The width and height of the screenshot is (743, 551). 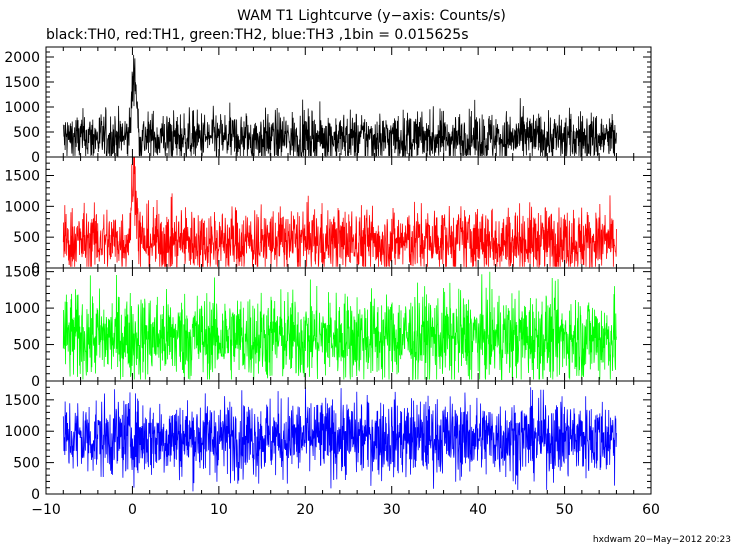 I want to click on y-tick-label-th1: 0, so click(x=35, y=269).